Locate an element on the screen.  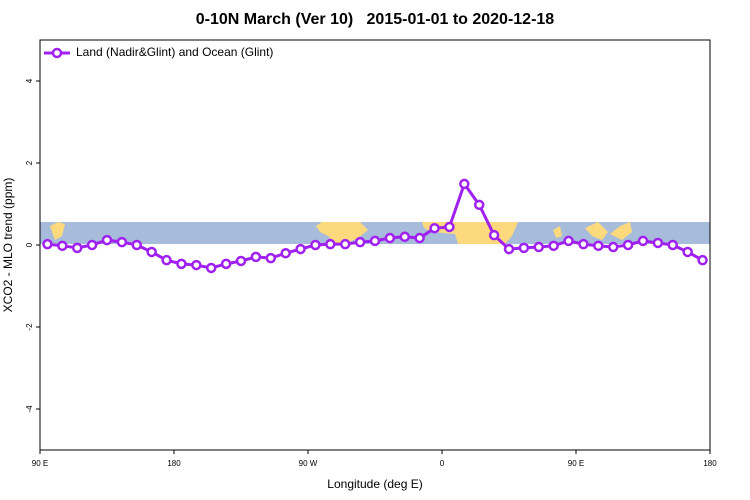
y-tick-label: -4 is located at coordinates (29, 409).